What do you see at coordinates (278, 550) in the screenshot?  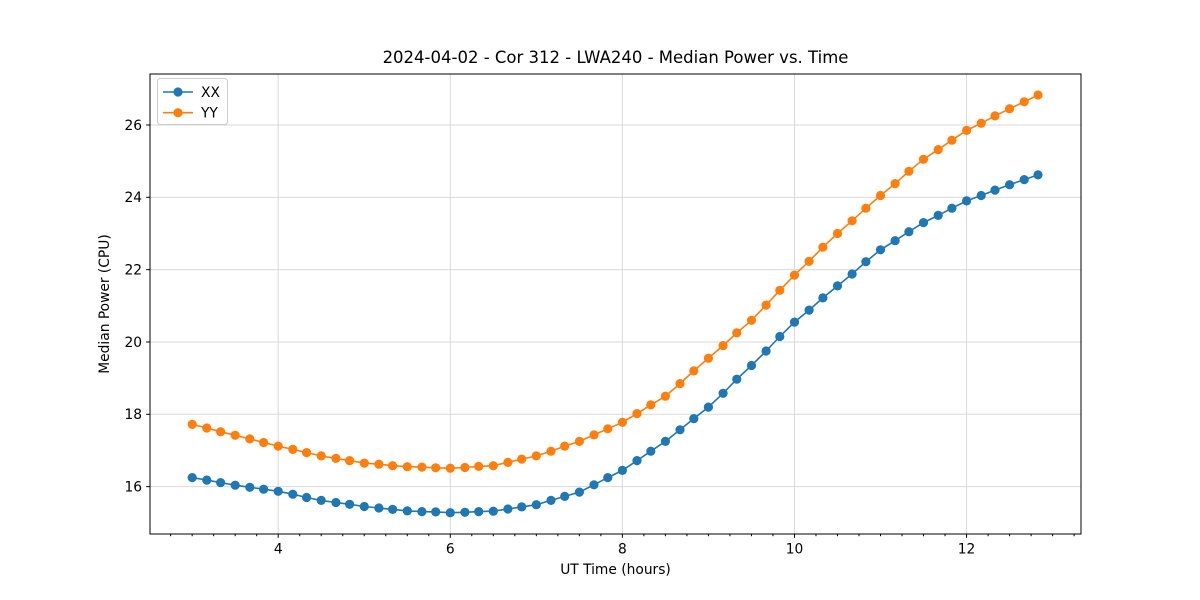 I see `x-tick-label: 4` at bounding box center [278, 550].